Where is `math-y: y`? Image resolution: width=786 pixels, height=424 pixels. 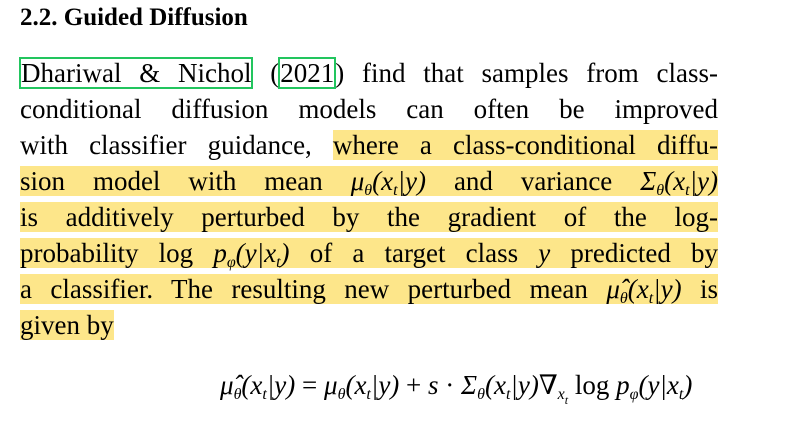
math-y: y is located at coordinates (544, 253).